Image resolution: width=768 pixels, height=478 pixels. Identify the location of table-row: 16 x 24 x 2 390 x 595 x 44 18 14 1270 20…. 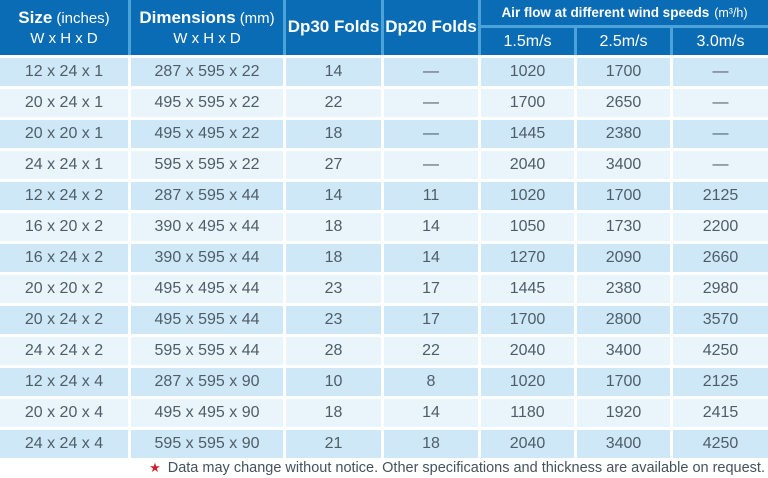
(384, 258).